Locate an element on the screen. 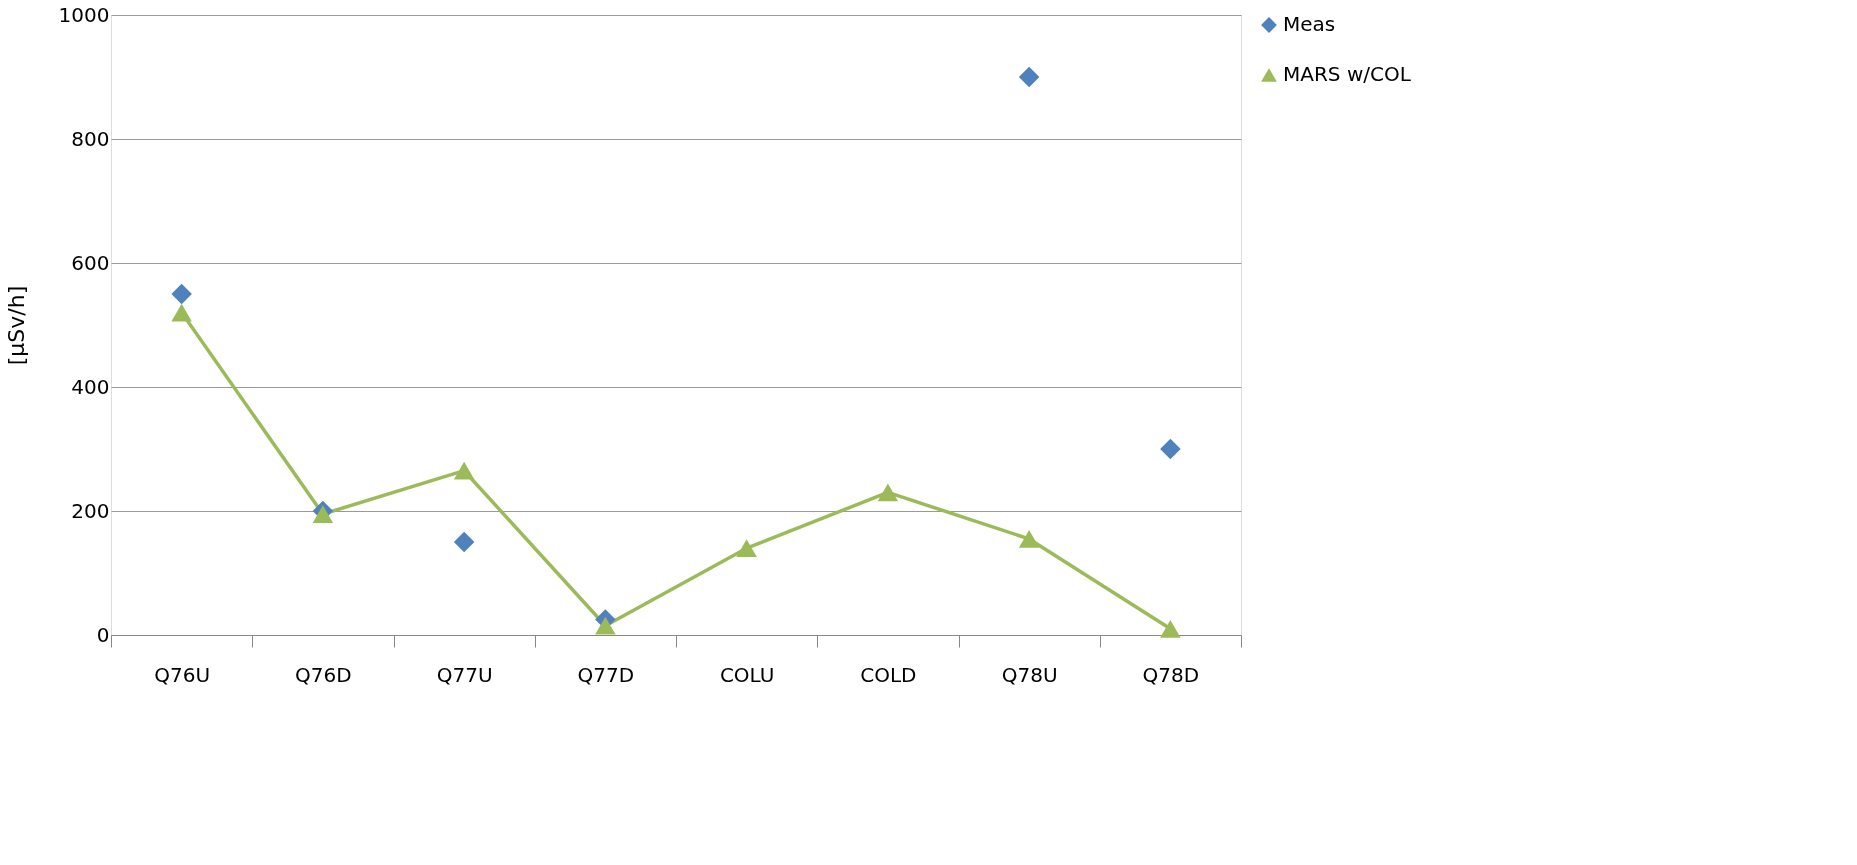 This screenshot has height=865, width=1857. y-tick-label: 600 is located at coordinates (90, 262).